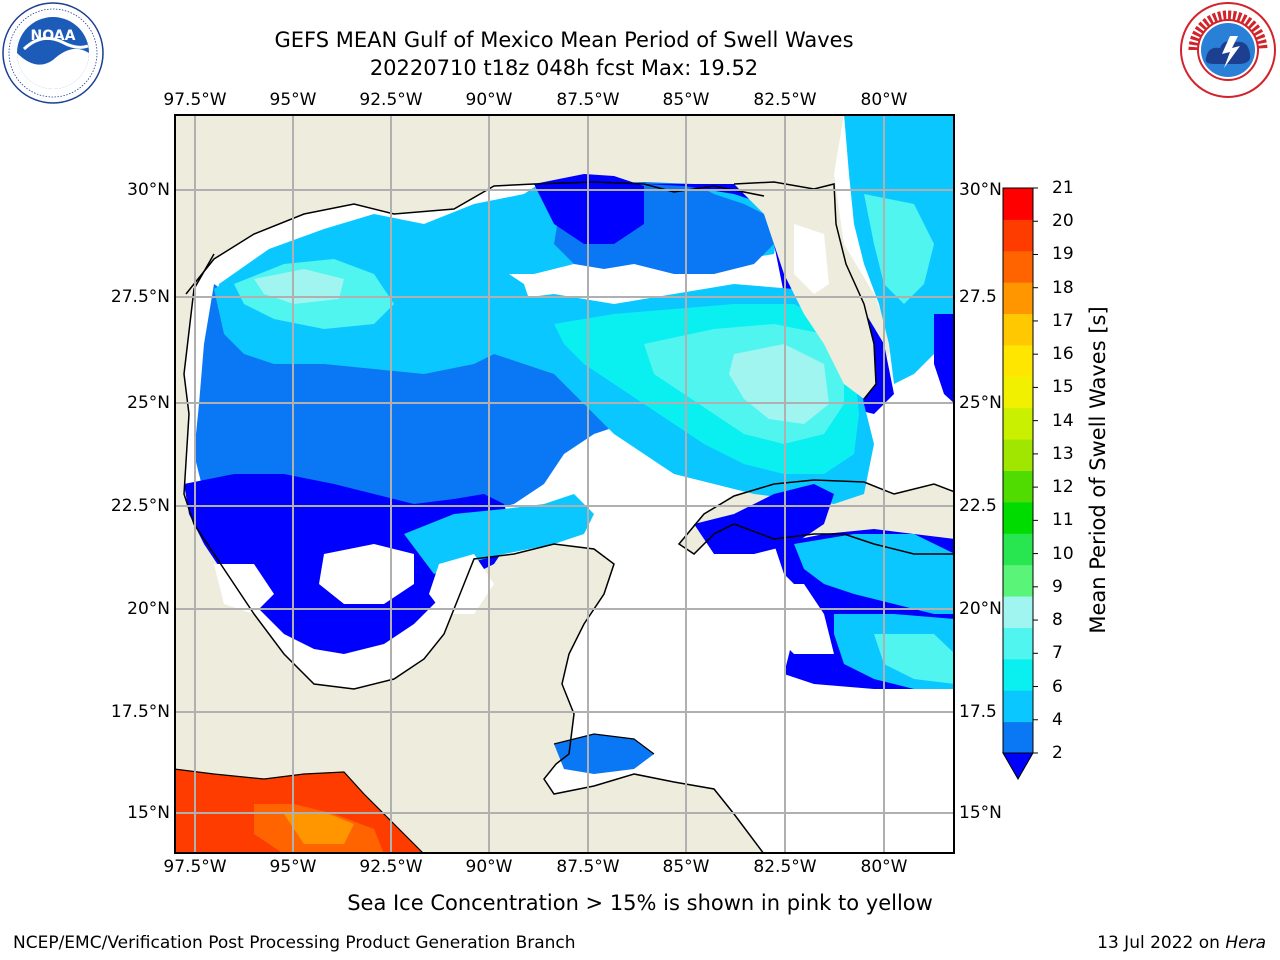 Image resolution: width=1280 pixels, height=960 pixels. I want to click on lat-label-left: 25°N, so click(148, 403).